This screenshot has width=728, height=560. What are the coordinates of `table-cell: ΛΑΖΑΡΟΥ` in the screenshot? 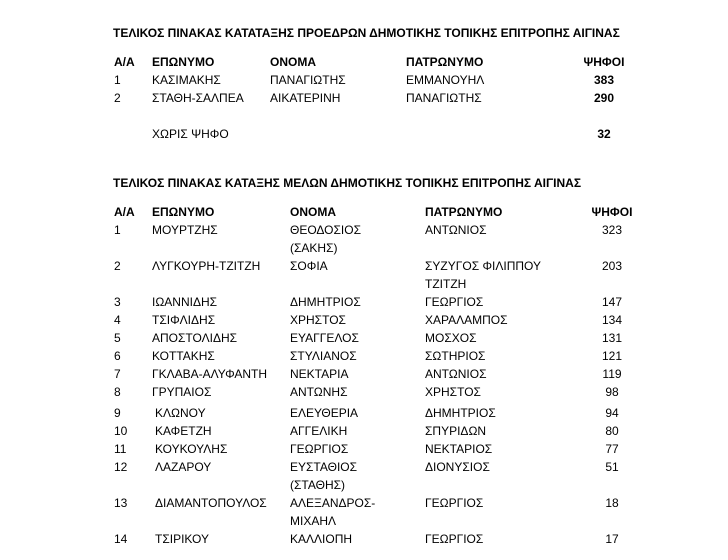 It's located at (183, 467).